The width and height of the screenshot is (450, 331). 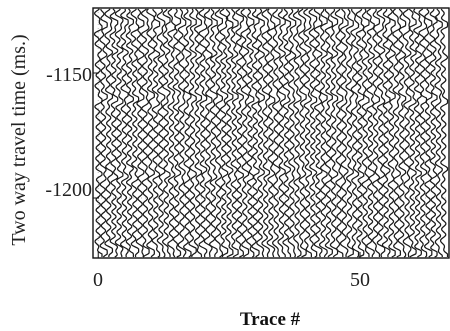 I want to click on x-axis-label: Trace #, so click(x=270, y=319).